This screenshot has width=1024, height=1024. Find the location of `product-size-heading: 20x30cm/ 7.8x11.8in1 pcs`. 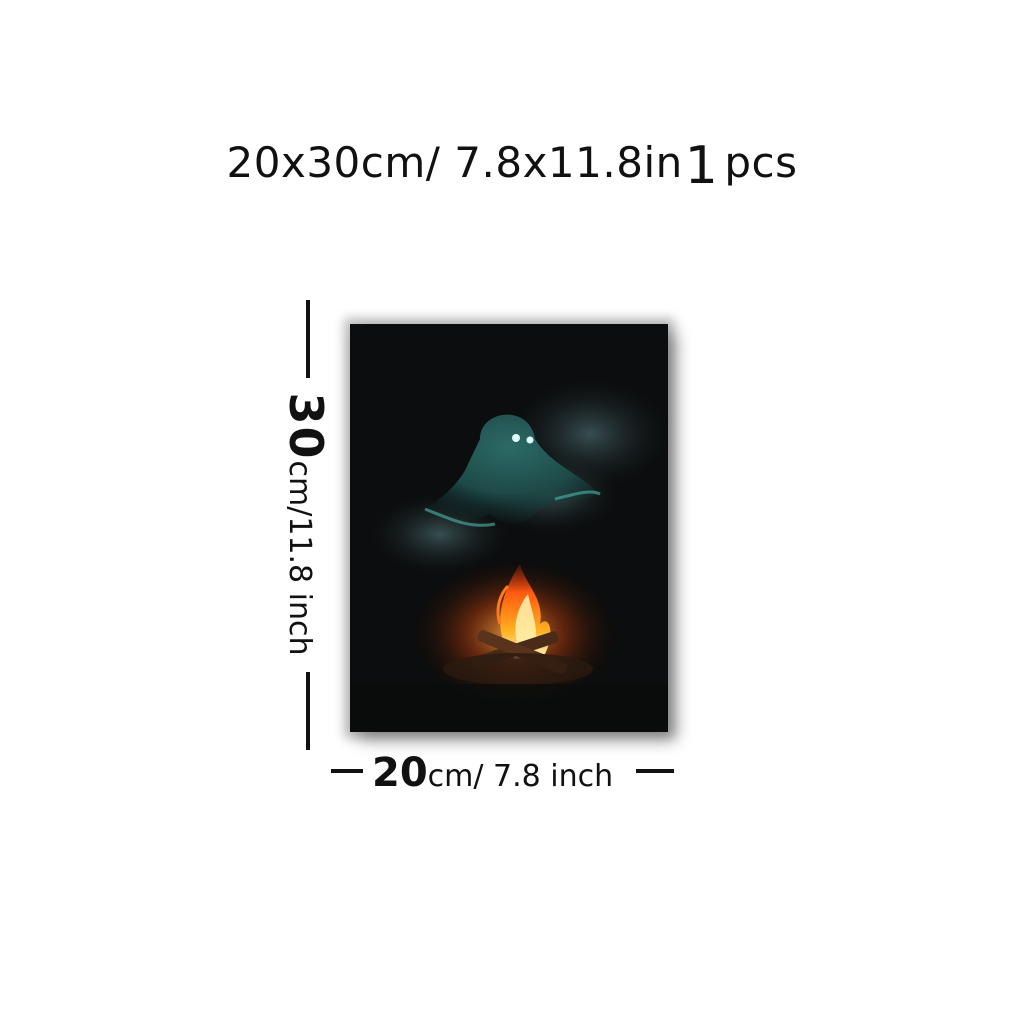

product-size-heading: 20x30cm/ 7.8x11.8in1 pcs is located at coordinates (512, 163).